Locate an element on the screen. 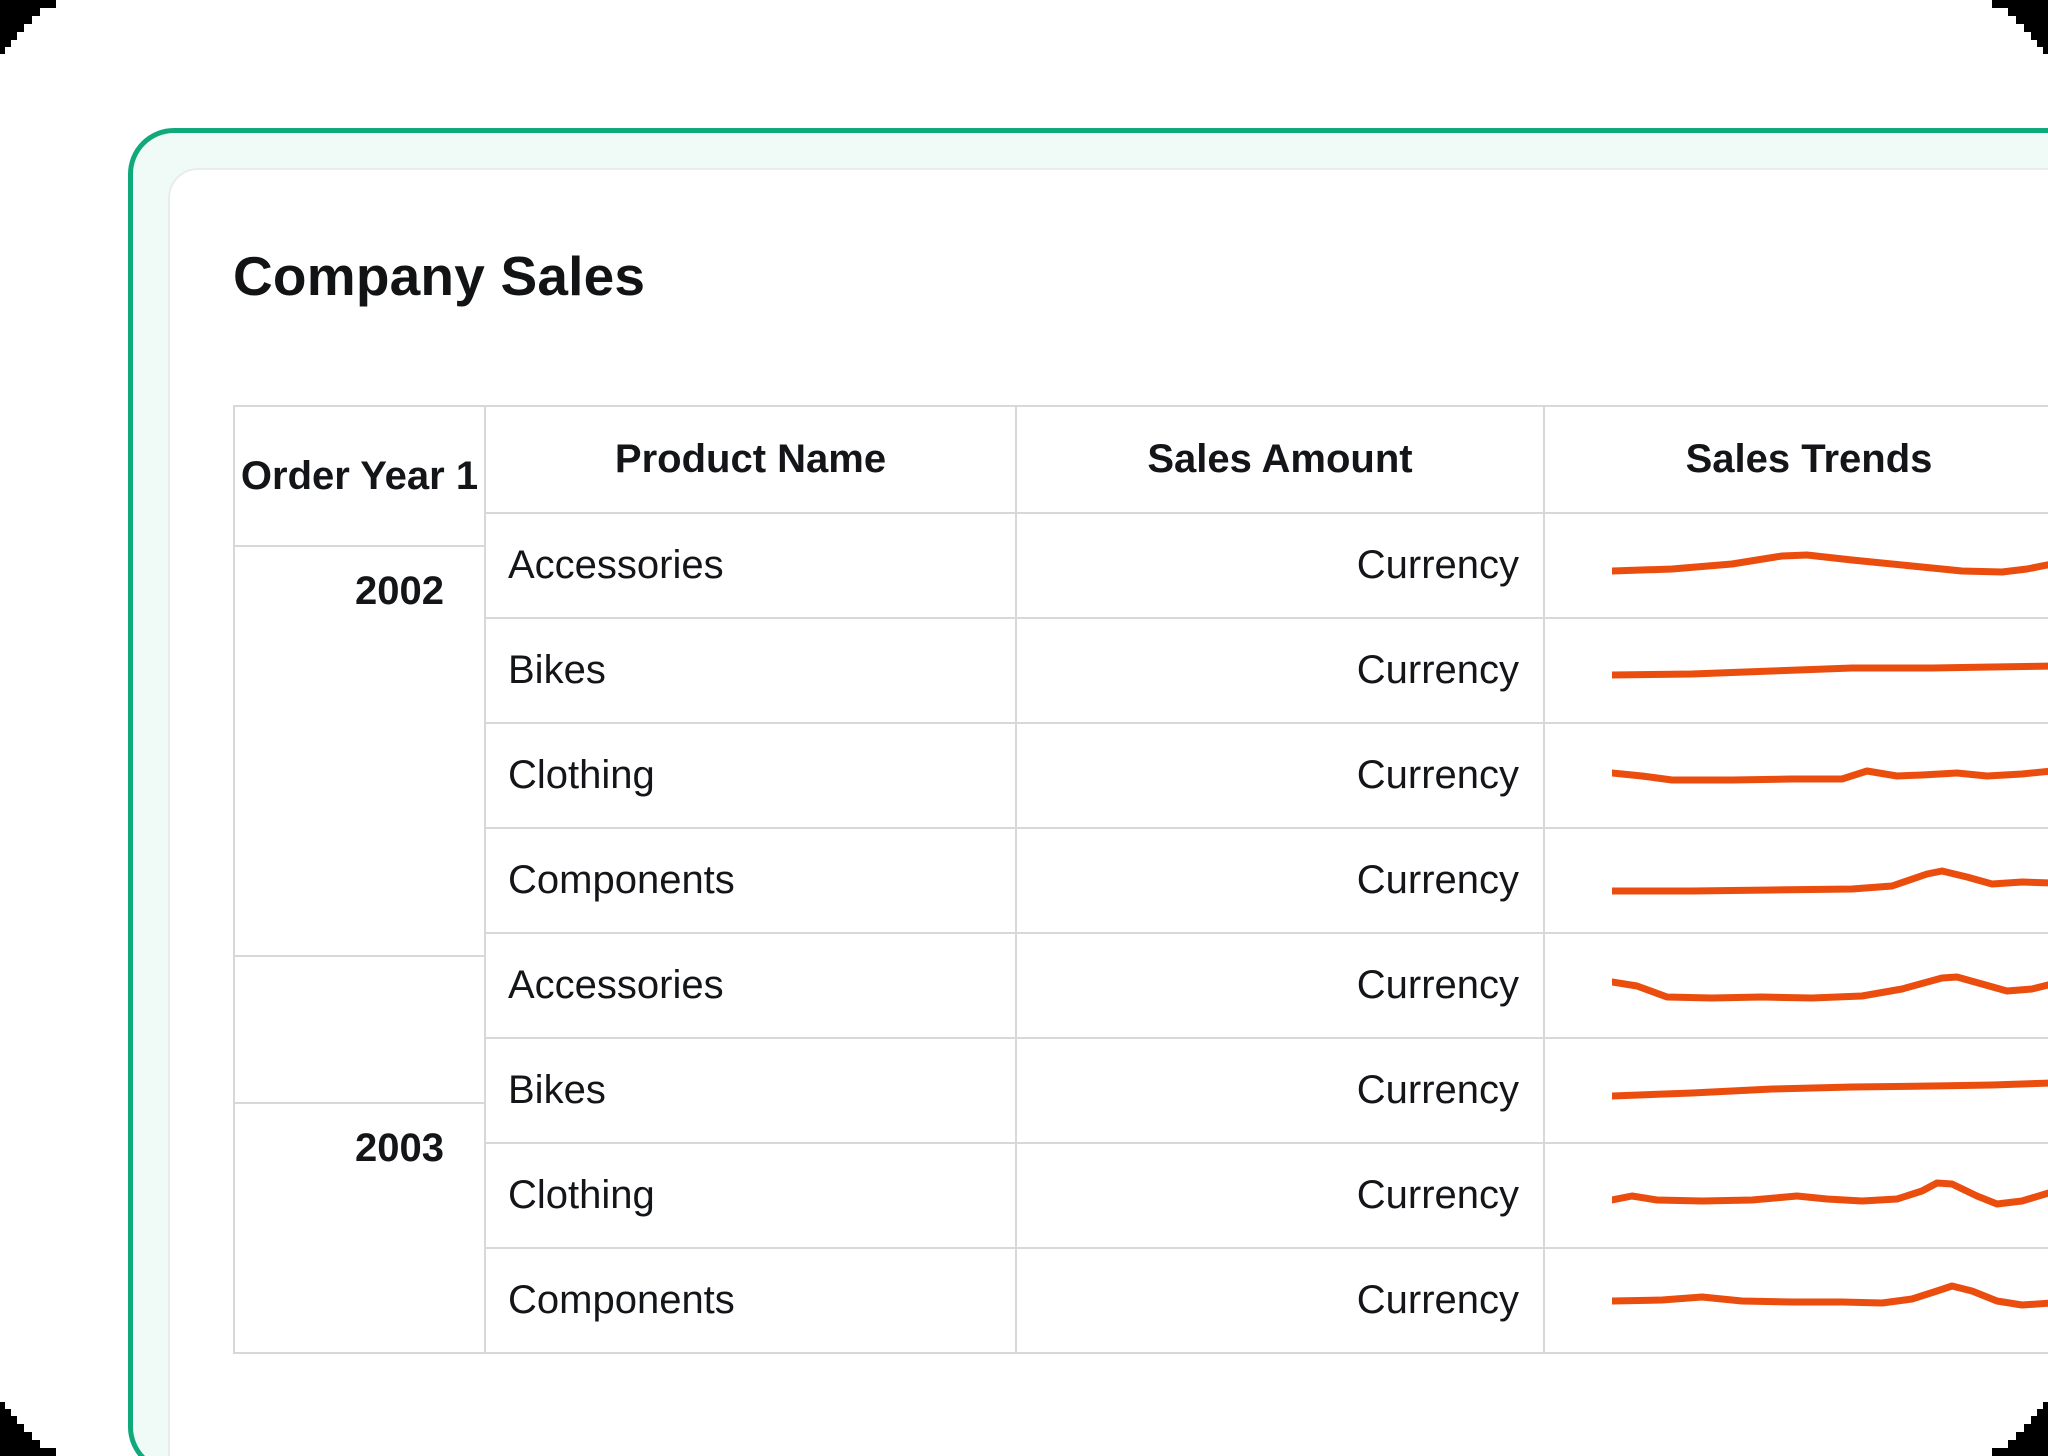 The width and height of the screenshot is (2048, 1456). order-year-column: Order Year 1 2002 2003 is located at coordinates (359, 880).